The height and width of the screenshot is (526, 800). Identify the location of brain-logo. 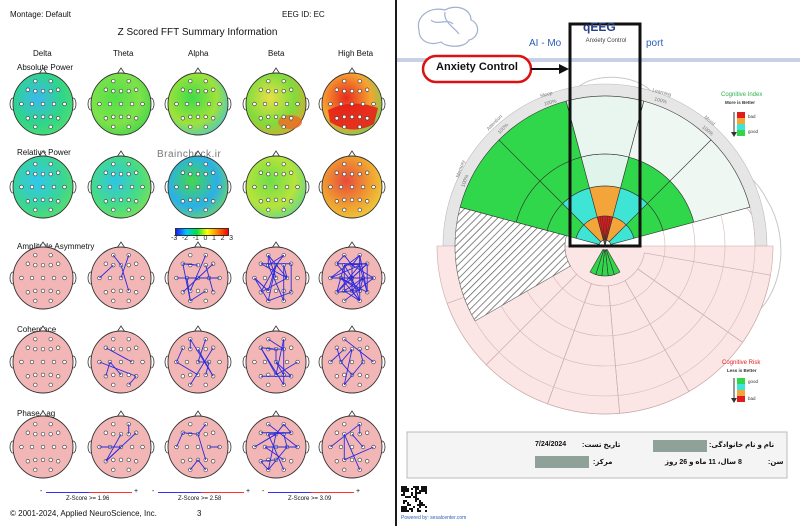
(448, 26).